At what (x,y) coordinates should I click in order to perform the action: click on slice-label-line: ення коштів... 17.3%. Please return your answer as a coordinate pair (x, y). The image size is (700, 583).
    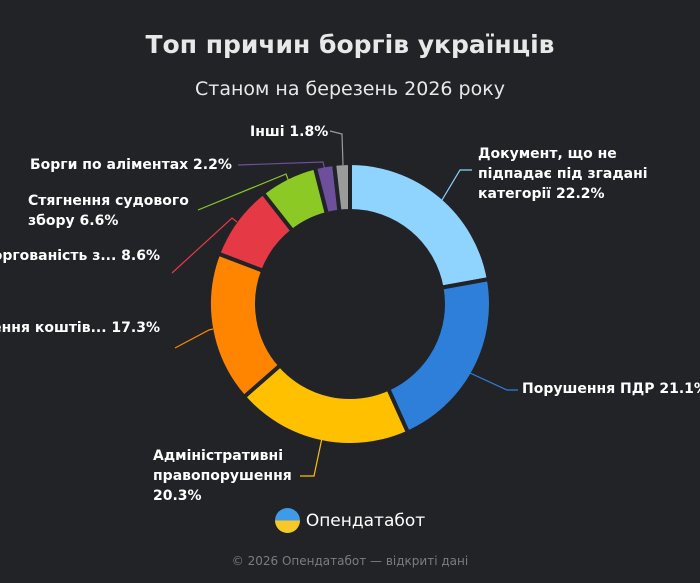
    Looking at the image, I should click on (80, 328).